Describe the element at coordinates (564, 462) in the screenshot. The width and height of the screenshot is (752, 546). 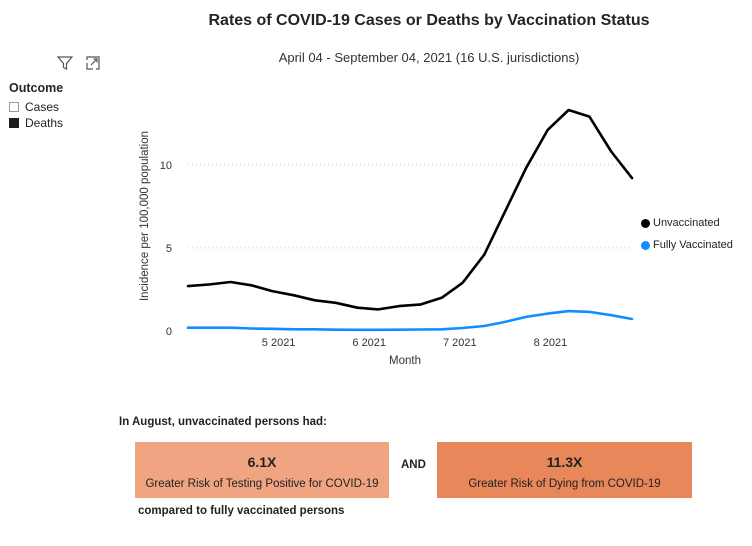
I see `risk-value: 11.3X` at that location.